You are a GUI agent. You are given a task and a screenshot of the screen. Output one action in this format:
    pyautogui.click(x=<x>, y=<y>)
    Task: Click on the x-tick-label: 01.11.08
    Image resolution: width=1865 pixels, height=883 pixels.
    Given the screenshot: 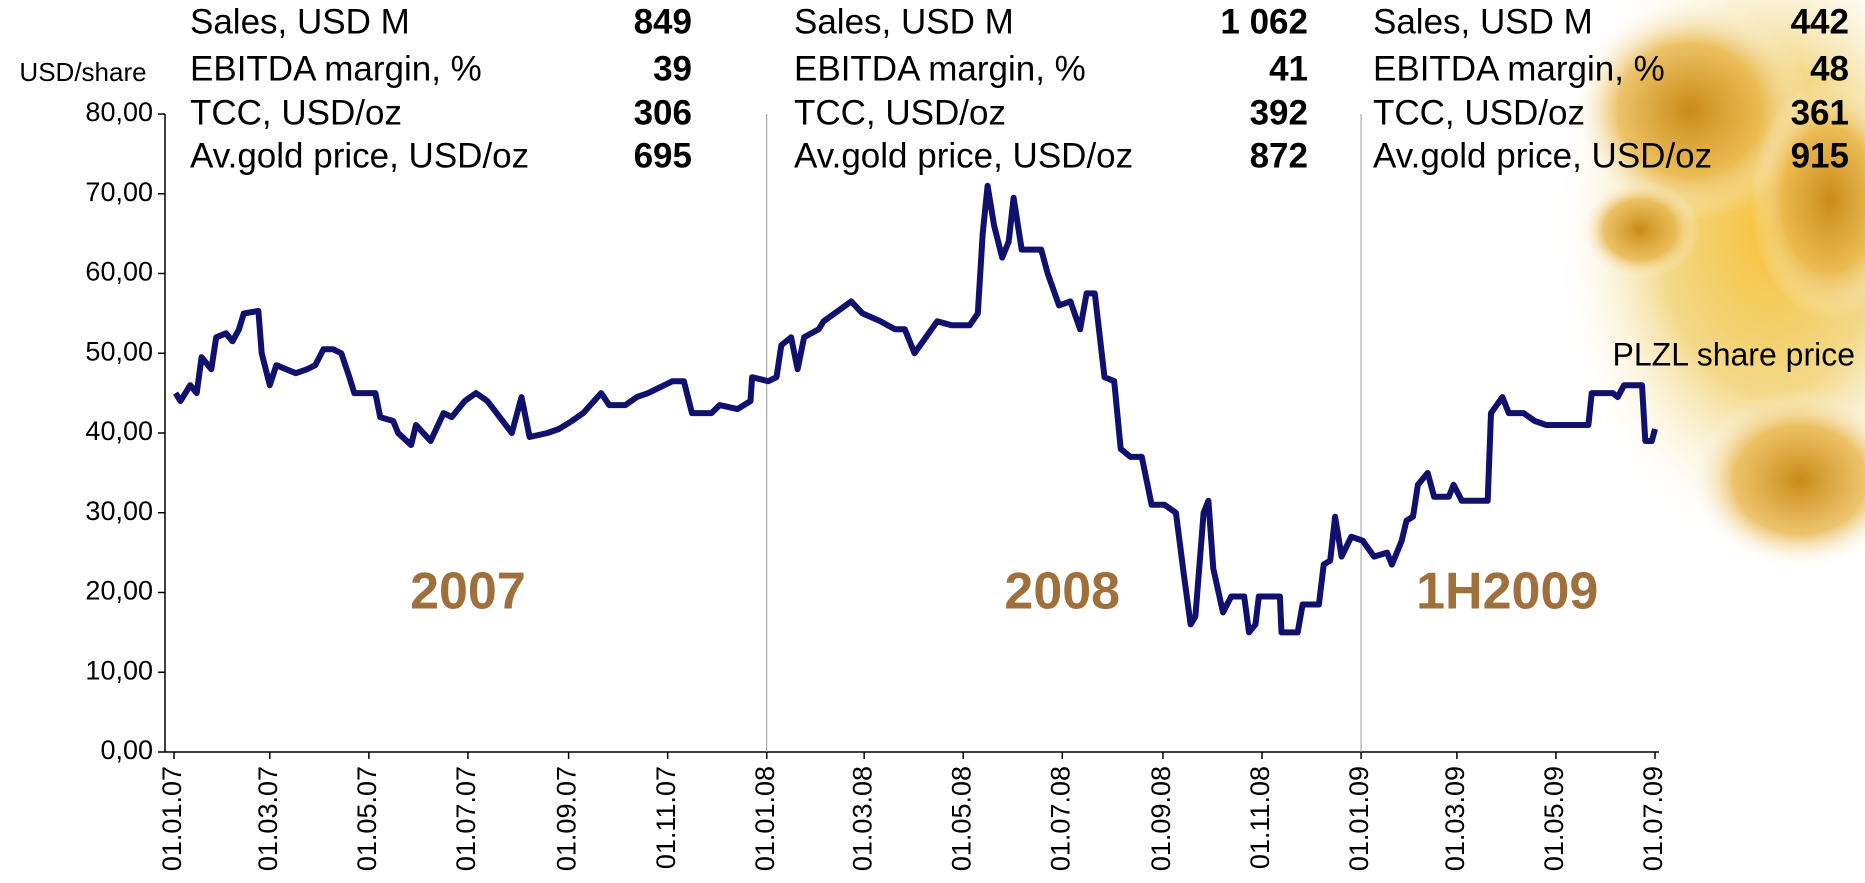 What is the action you would take?
    pyautogui.click(x=1260, y=817)
    